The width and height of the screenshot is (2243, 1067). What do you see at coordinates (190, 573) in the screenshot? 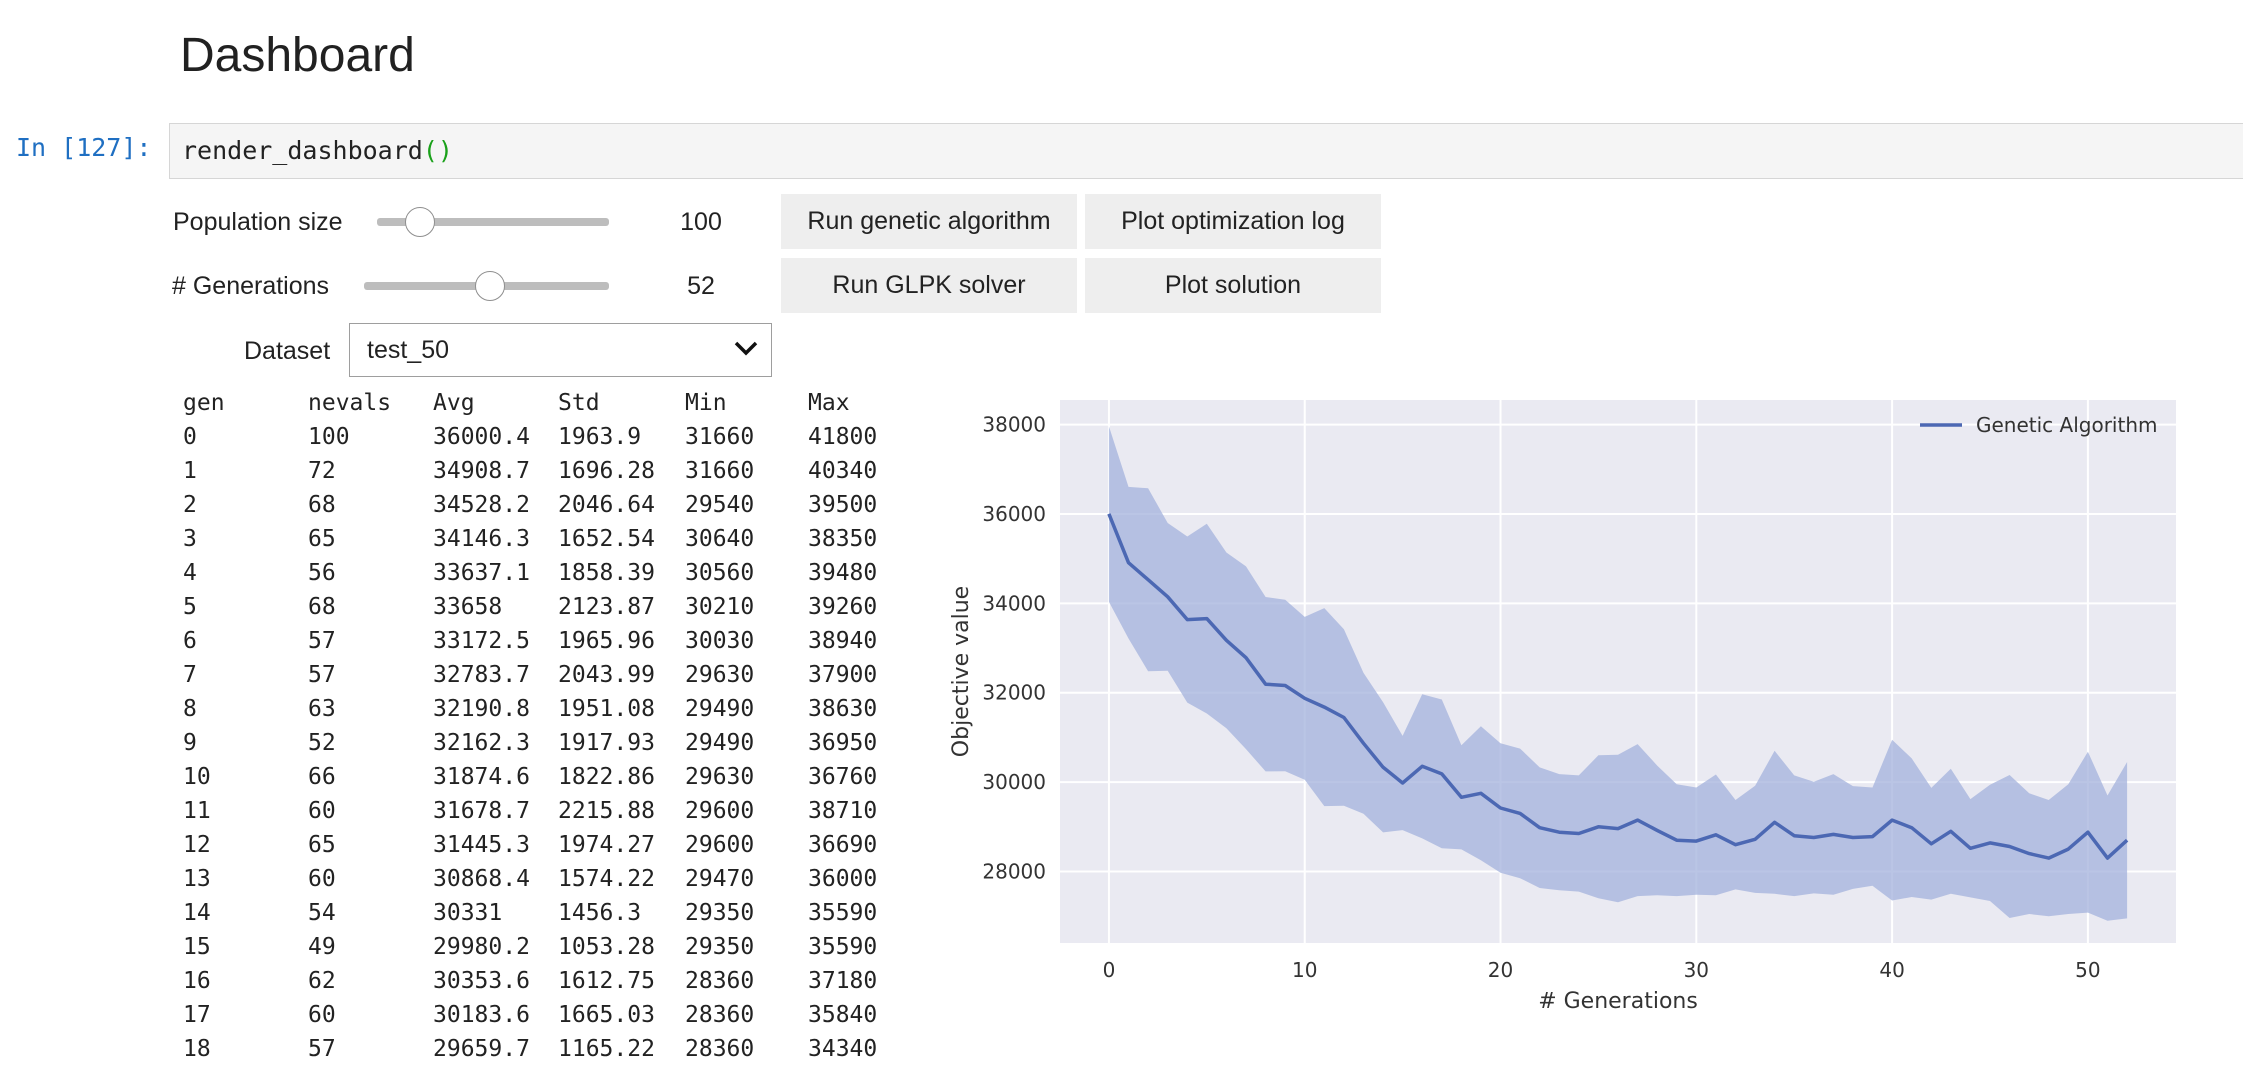
I see `table-cell: 4` at bounding box center [190, 573].